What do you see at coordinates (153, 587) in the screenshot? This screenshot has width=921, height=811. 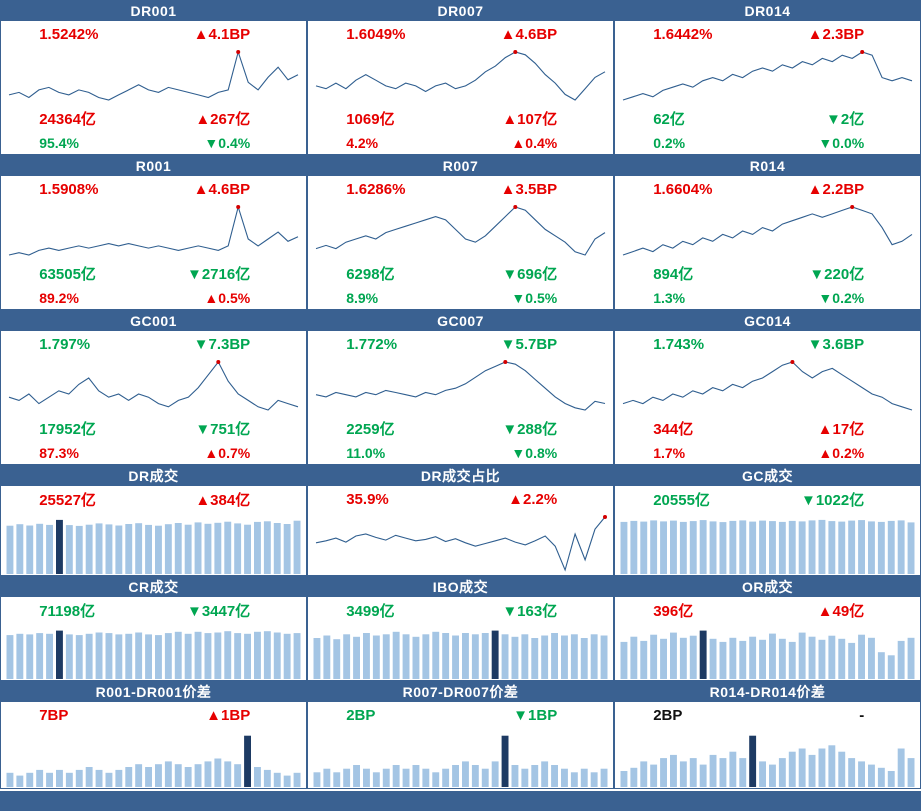 I see `panel-header: CR成交` at bounding box center [153, 587].